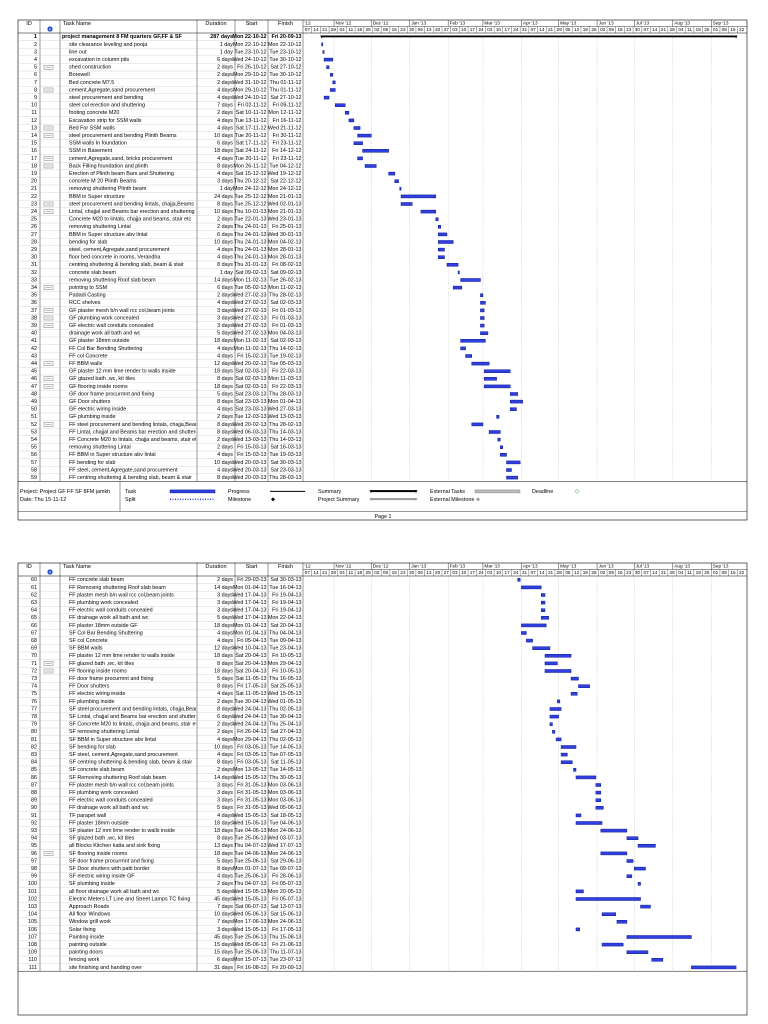 Image resolution: width=768 pixels, height=1024 pixels. I want to click on task-id: 21, so click(34, 189).